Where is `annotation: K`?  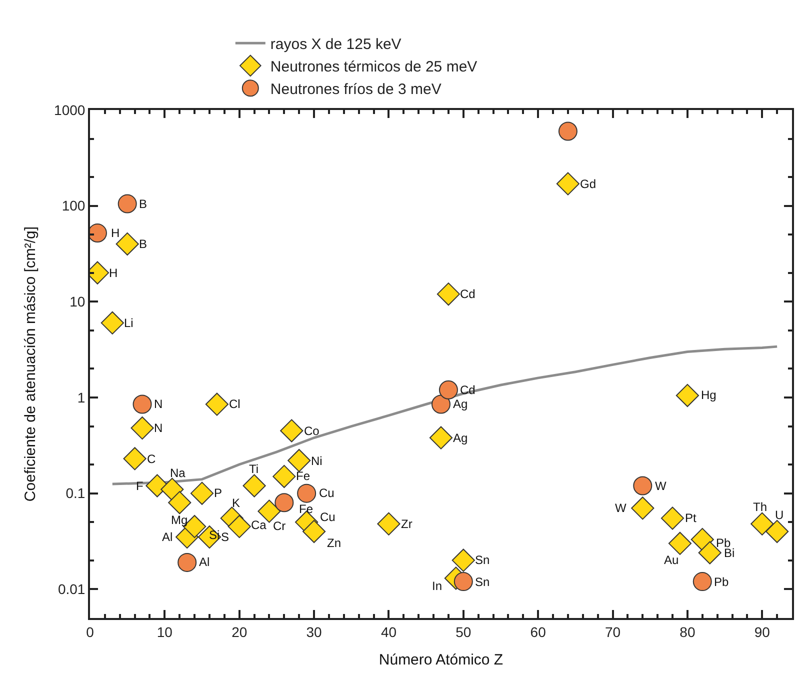 annotation: K is located at coordinates (236, 503).